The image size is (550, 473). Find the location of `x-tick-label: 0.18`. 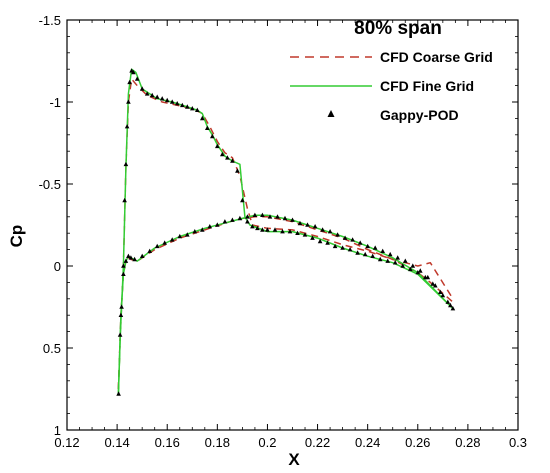

x-tick-label: 0.18 is located at coordinates (217, 442).